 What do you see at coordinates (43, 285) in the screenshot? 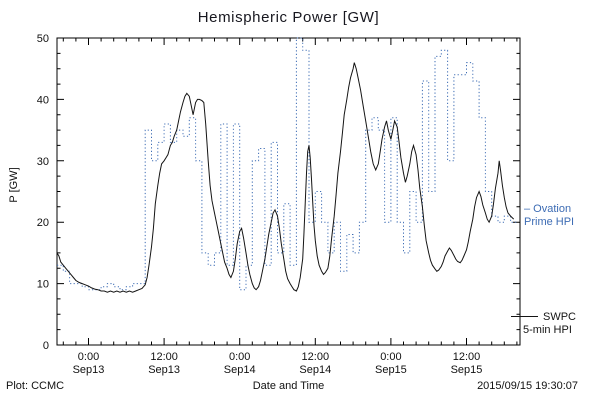
I see `y-tick-label: 10` at bounding box center [43, 285].